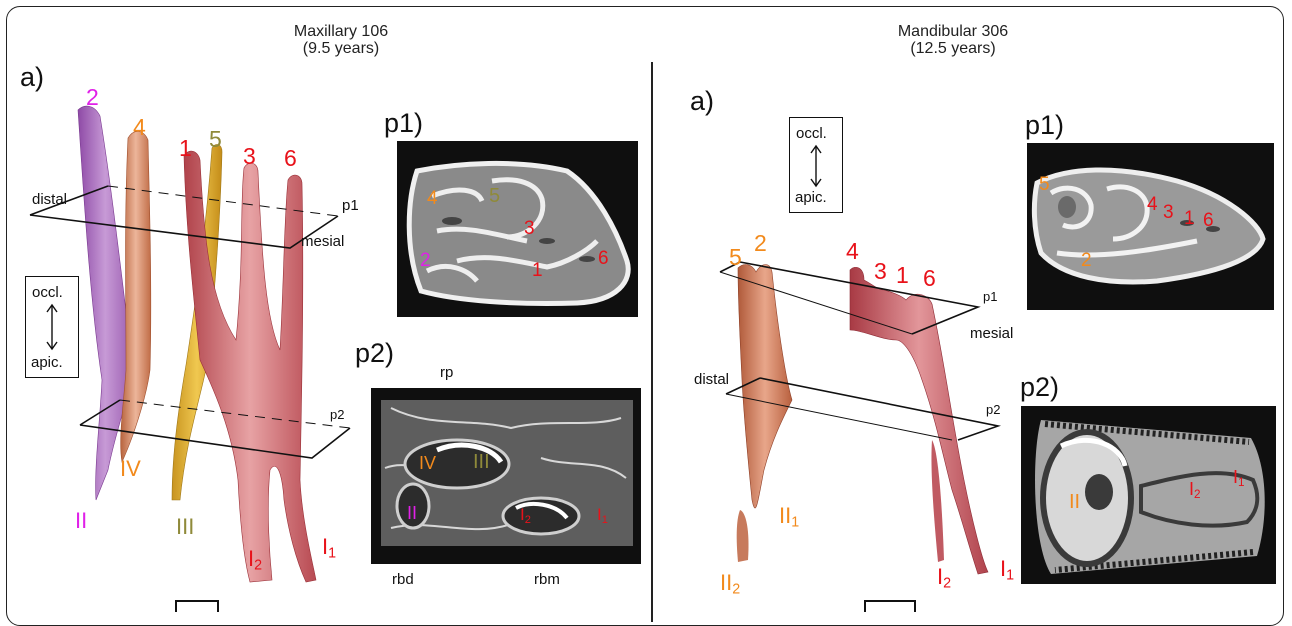 This screenshot has width=1292, height=626. Describe the element at coordinates (375, 353) in the screenshot. I see `left-panel-p2-label: p2)` at that location.